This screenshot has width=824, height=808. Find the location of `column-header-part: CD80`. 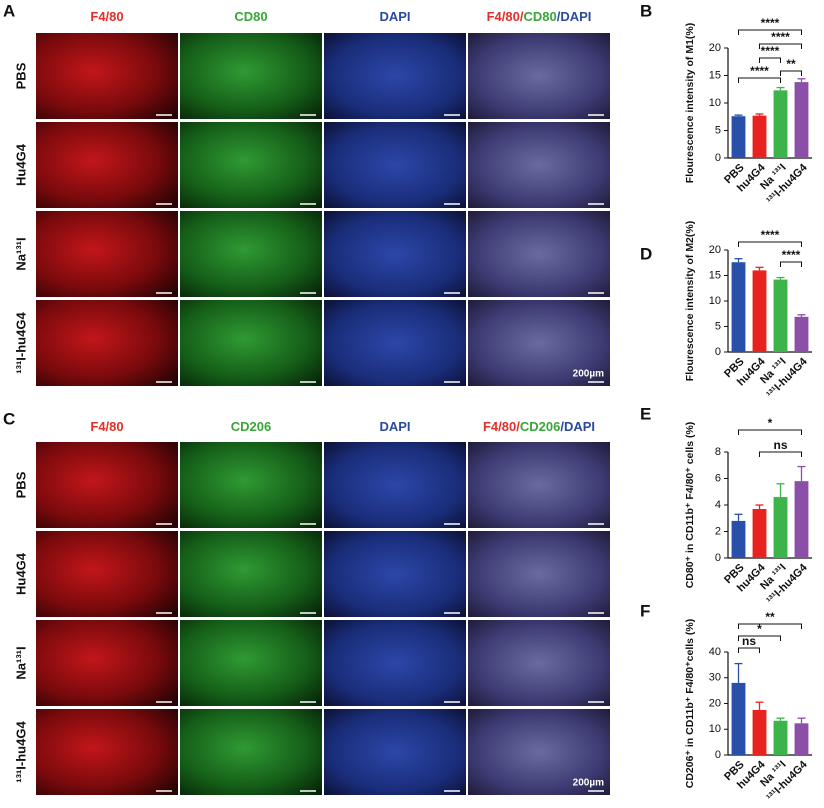

column-header-part: CD80 is located at coordinates (250, 16).